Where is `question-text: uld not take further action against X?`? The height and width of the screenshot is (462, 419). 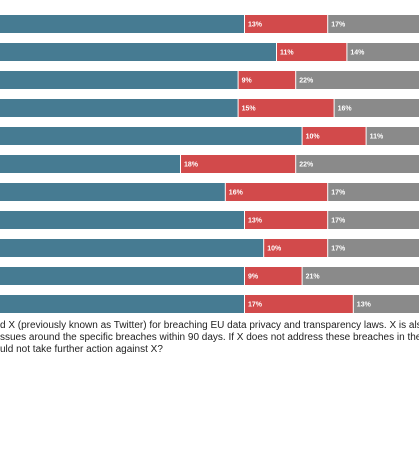
question-text: uld not take further action against X? is located at coordinates (81, 349).